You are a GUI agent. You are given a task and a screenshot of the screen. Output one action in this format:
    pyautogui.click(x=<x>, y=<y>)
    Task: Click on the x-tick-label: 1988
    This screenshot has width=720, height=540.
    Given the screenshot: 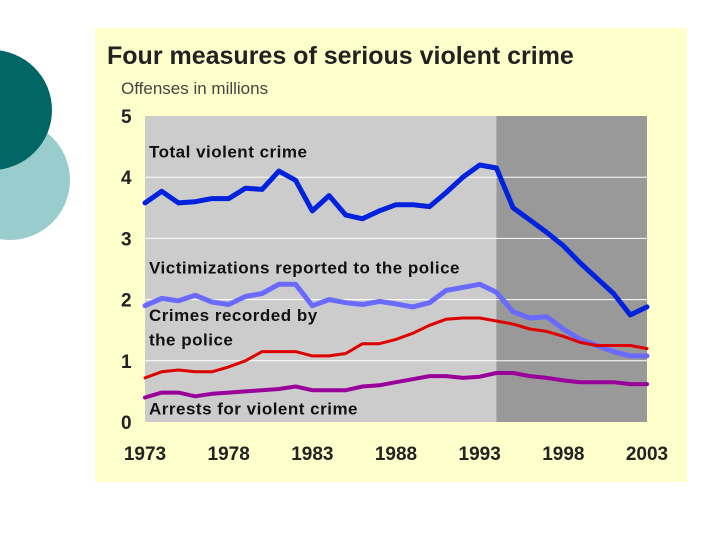 What is the action you would take?
    pyautogui.click(x=396, y=454)
    